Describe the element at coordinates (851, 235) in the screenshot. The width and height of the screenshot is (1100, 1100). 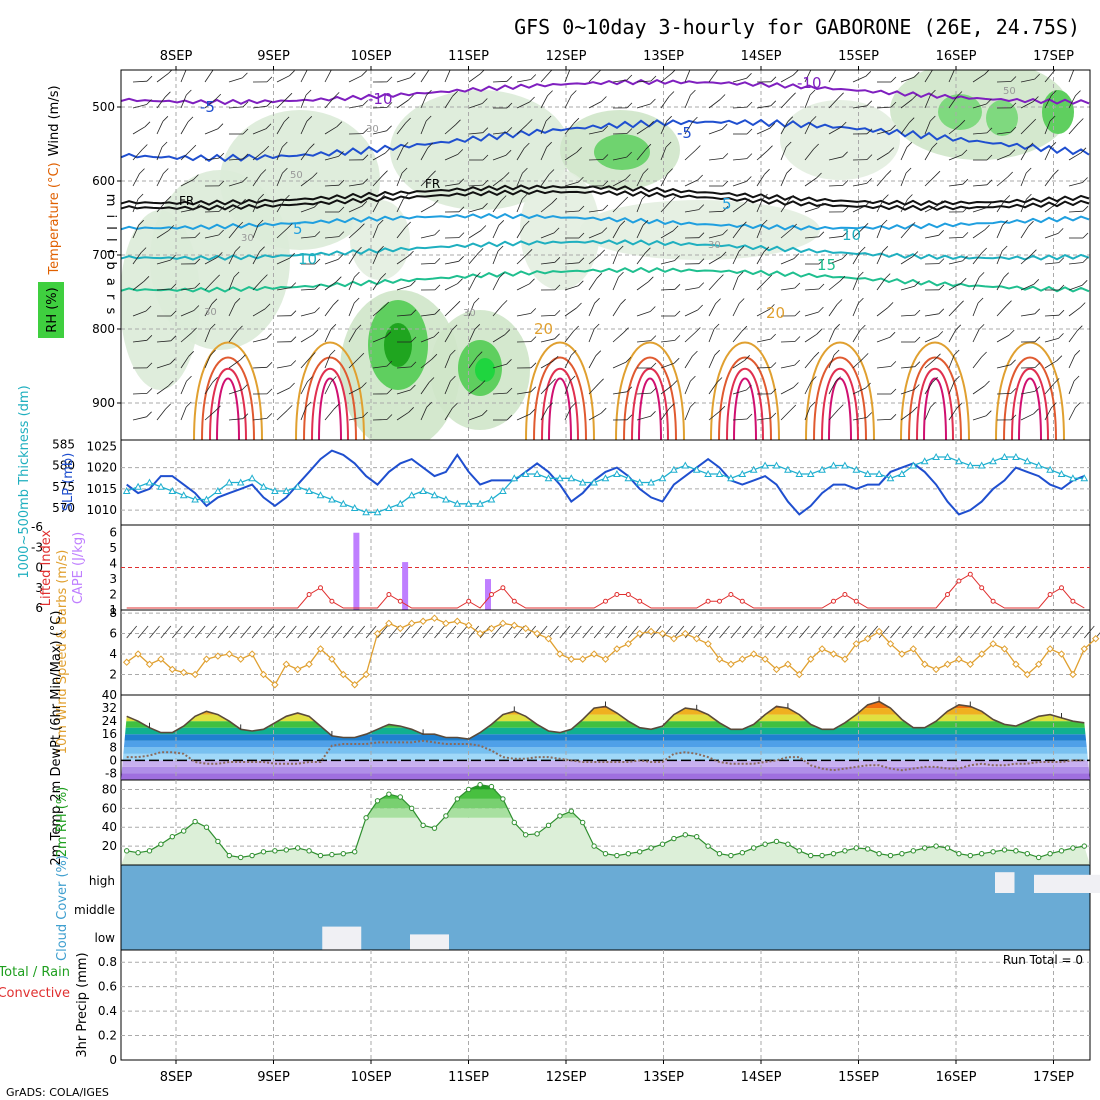
I see `contour-label-10-right: 10` at that location.